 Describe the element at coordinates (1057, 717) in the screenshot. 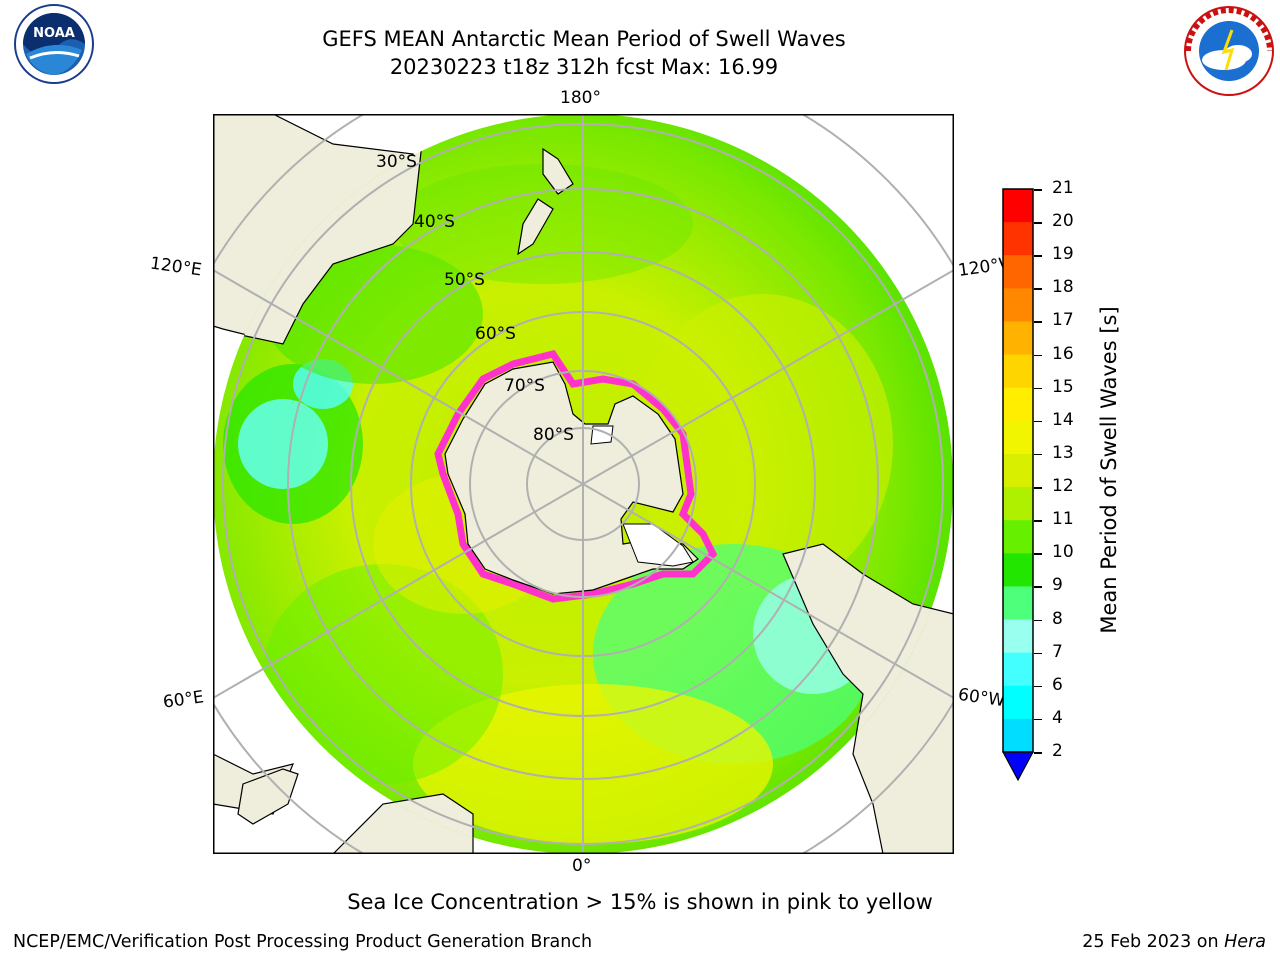

I see `colorbar-tick-label: 4` at that location.